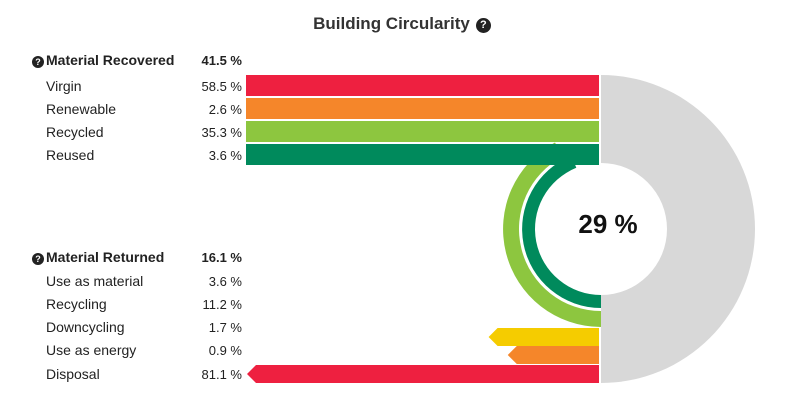 This screenshot has height=411, width=804. What do you see at coordinates (225, 109) in the screenshot?
I see `row-value: 2.6 %` at bounding box center [225, 109].